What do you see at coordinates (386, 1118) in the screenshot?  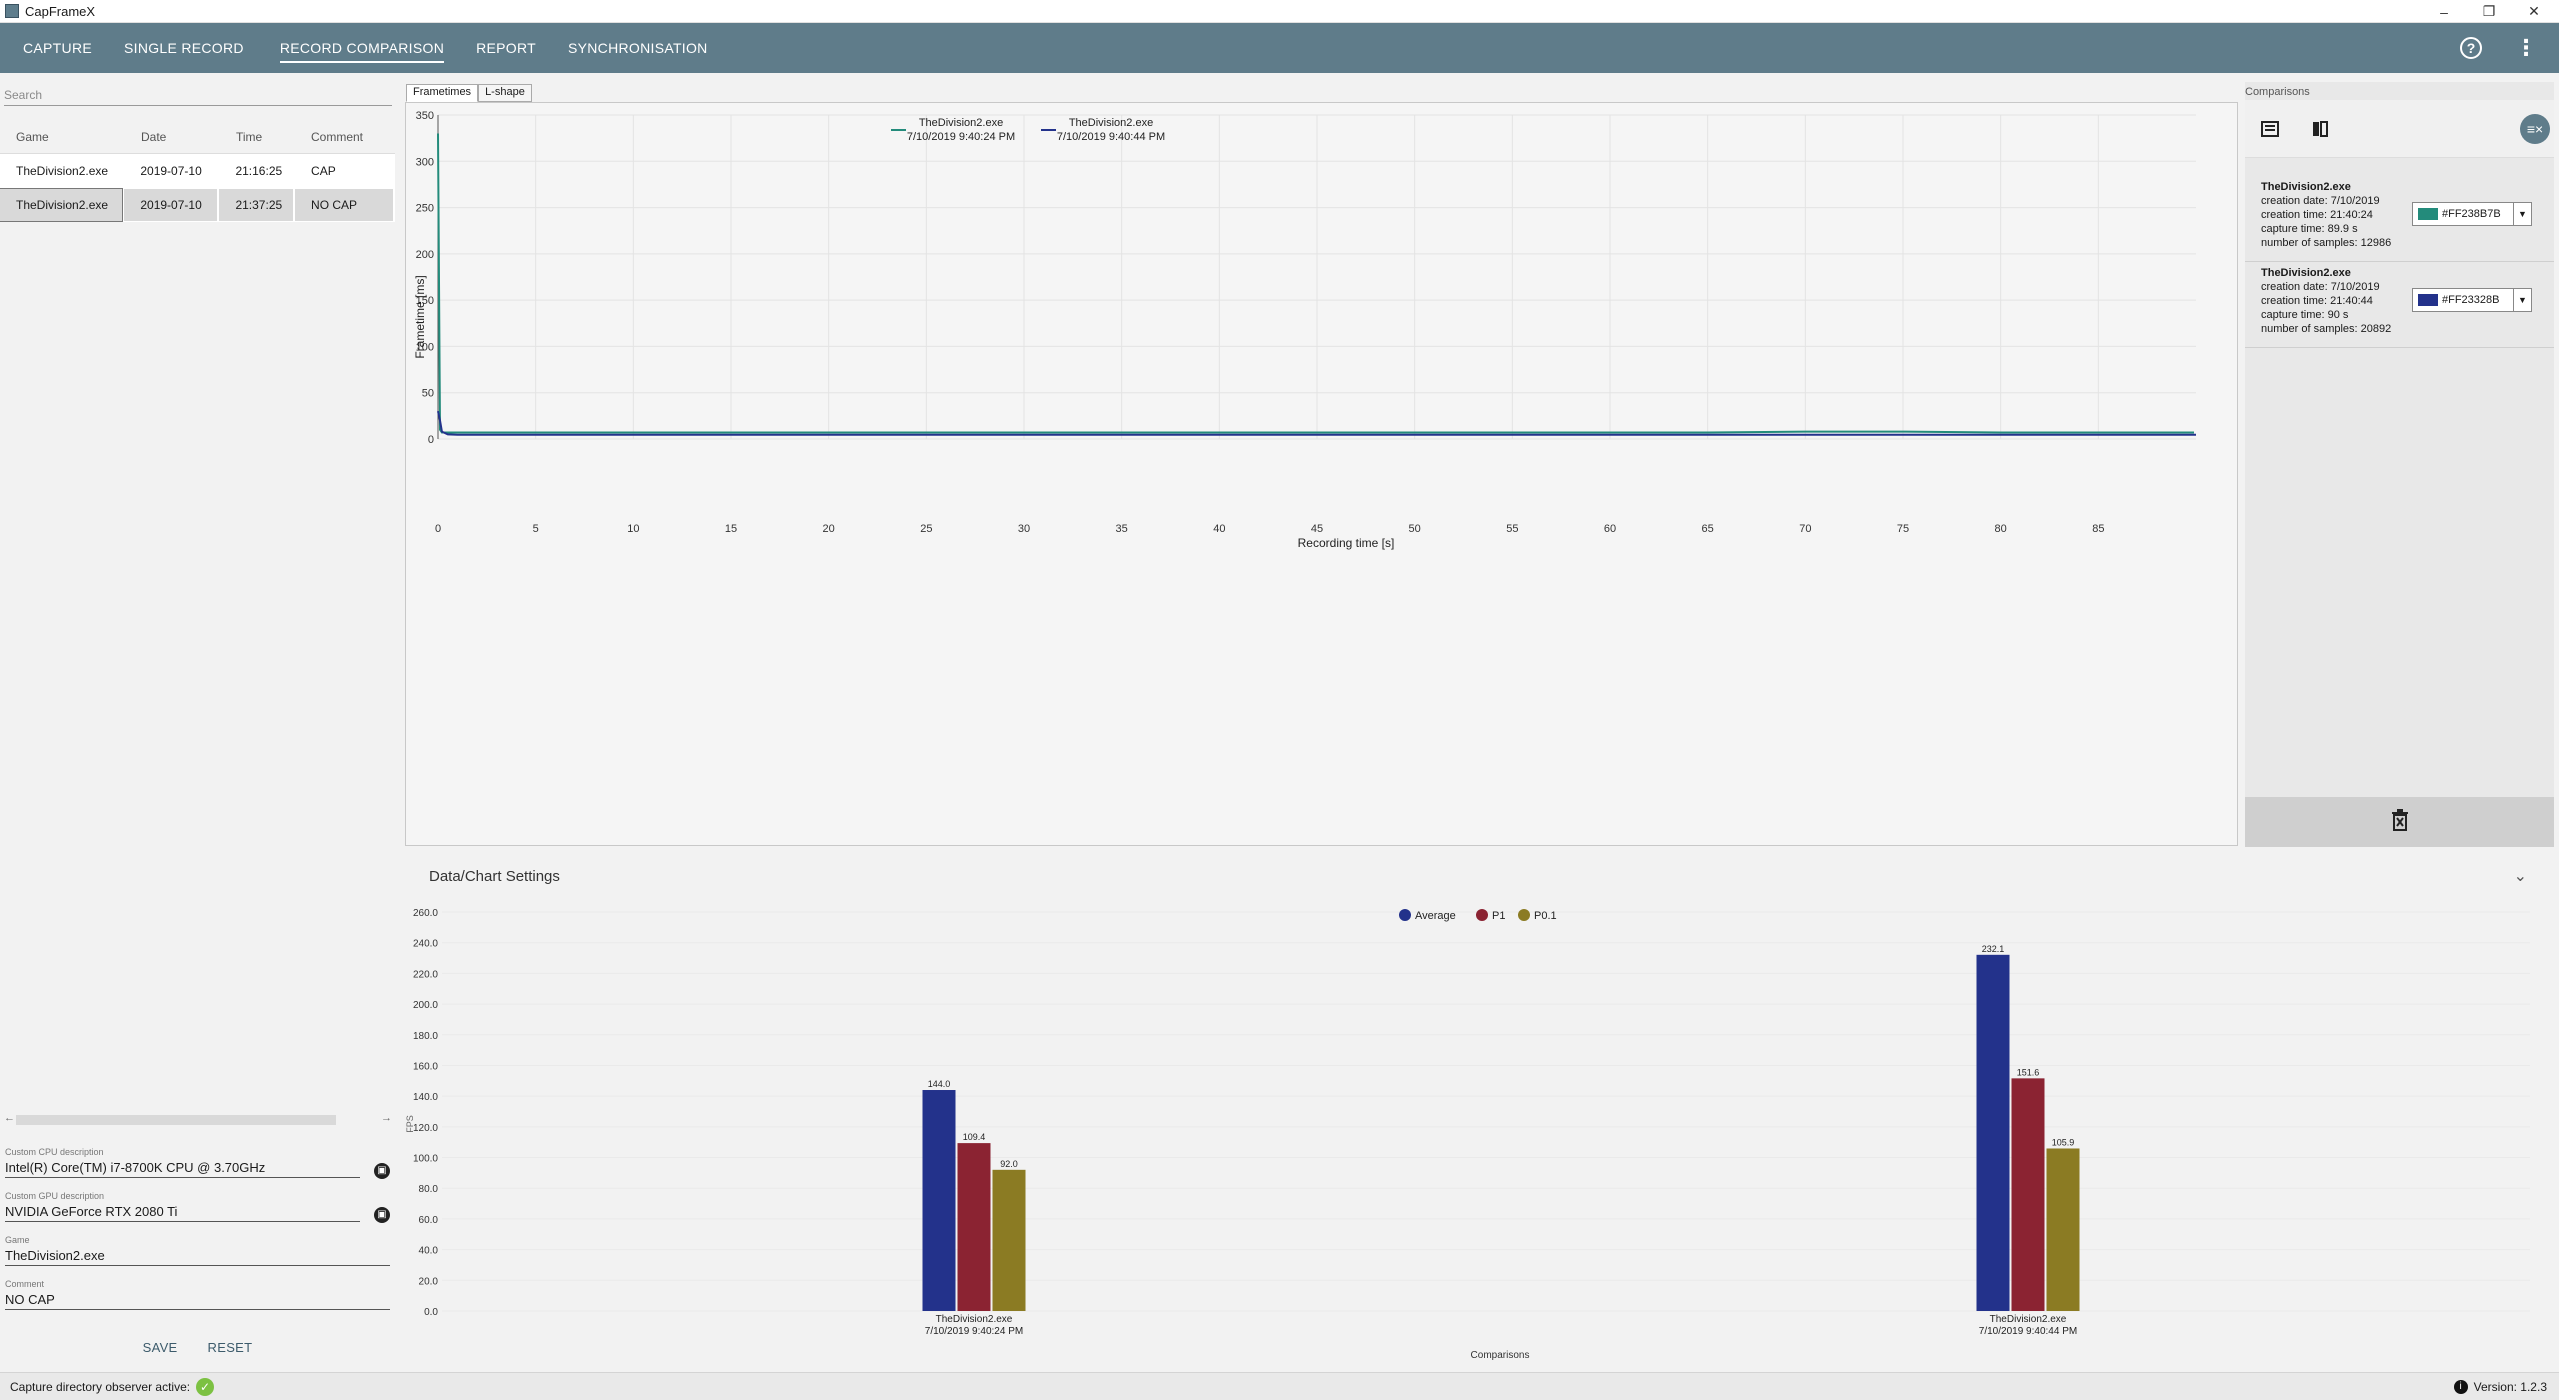 I see `scroll-right-icon: →` at bounding box center [386, 1118].